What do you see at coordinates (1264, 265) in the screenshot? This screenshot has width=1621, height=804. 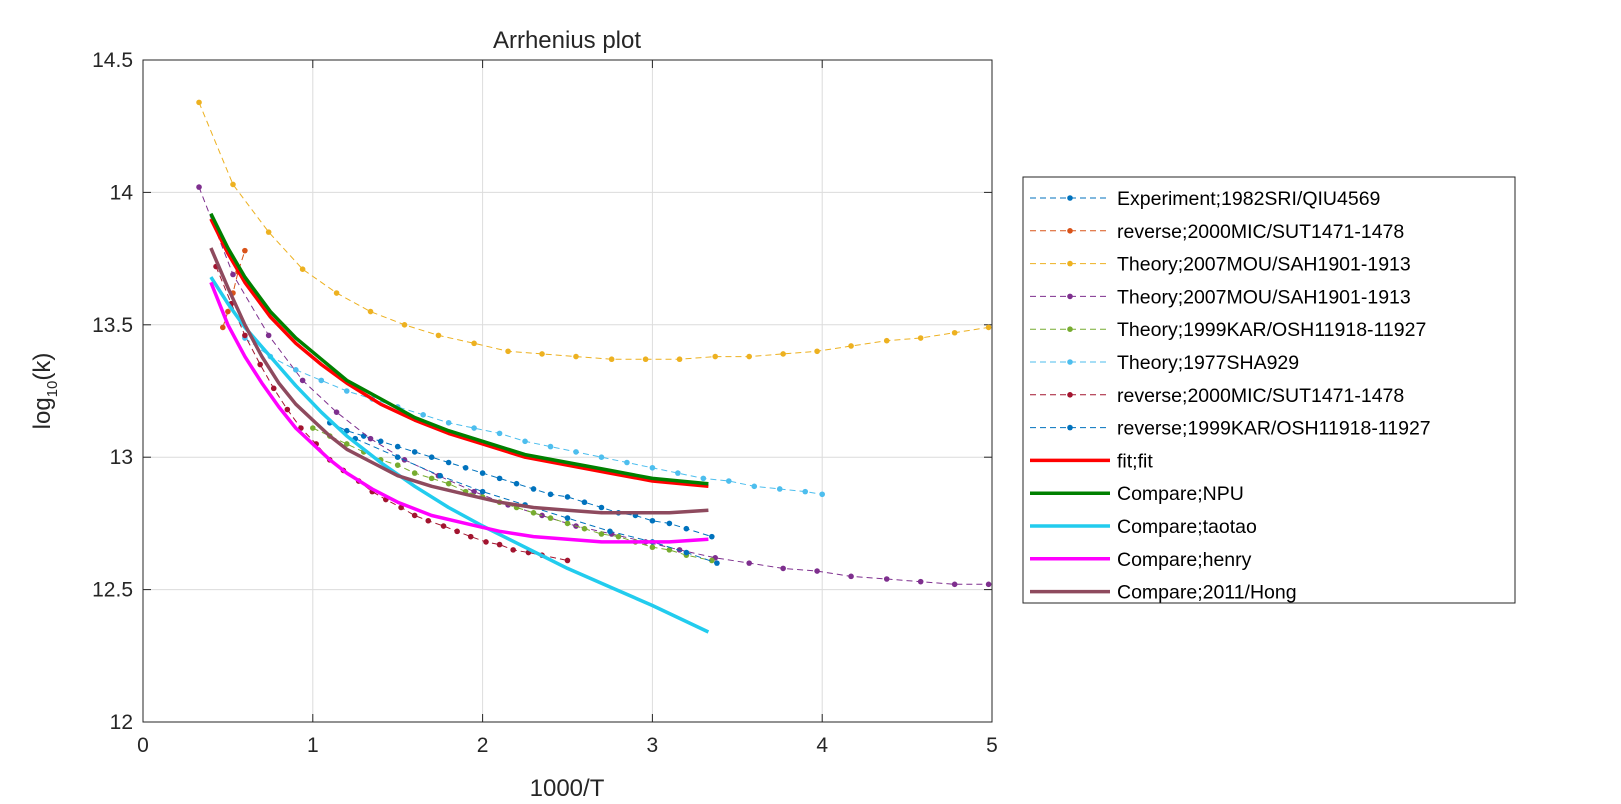 I see `legend-label: Theory;2007MOU/SAH1901-1913` at bounding box center [1264, 265].